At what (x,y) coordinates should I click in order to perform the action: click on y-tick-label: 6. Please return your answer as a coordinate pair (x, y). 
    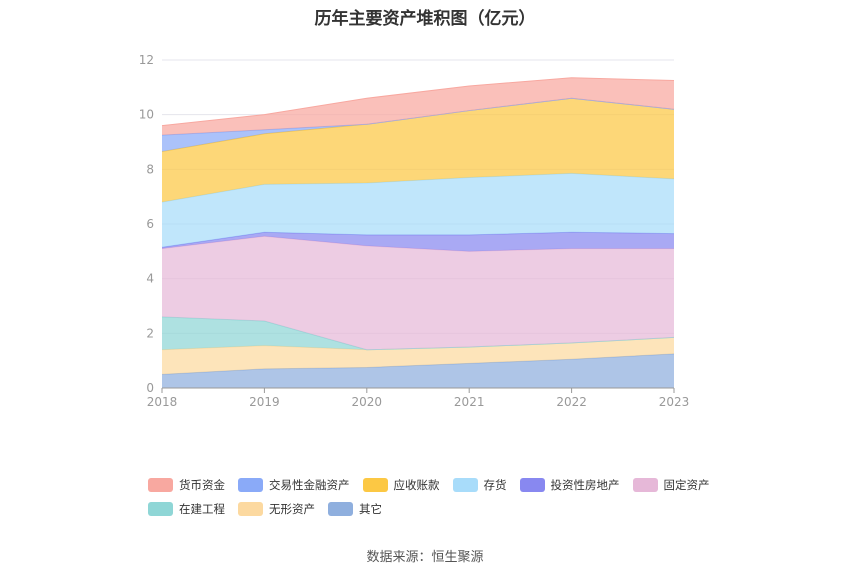
    Looking at the image, I should click on (150, 224).